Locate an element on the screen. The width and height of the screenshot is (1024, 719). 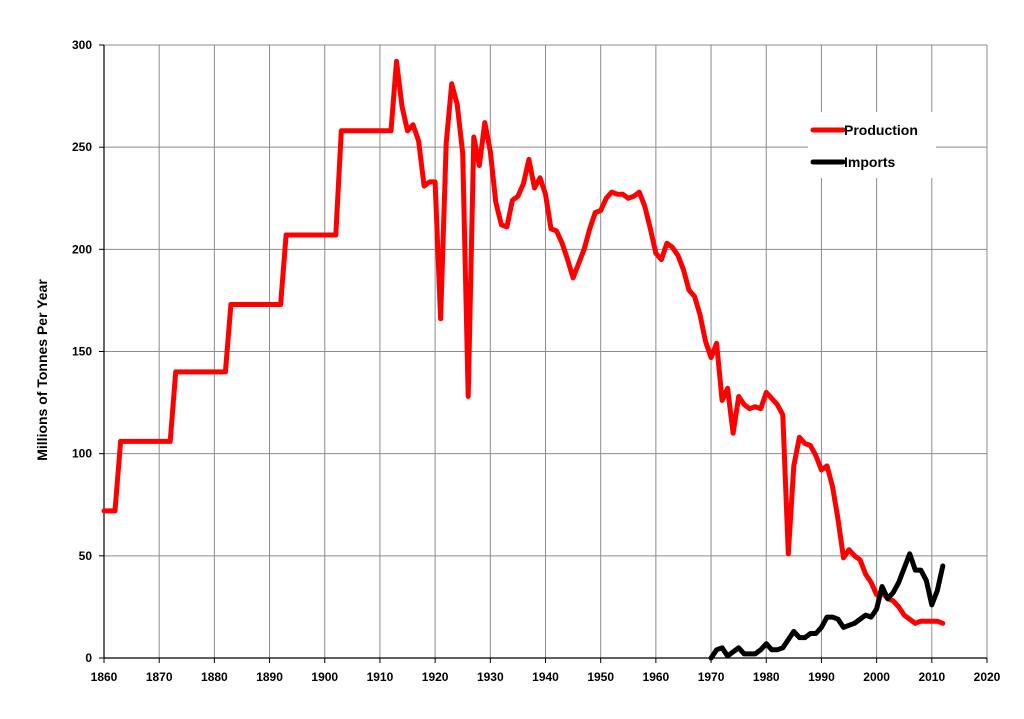
x-tick-label: 1940 is located at coordinates (545, 677).